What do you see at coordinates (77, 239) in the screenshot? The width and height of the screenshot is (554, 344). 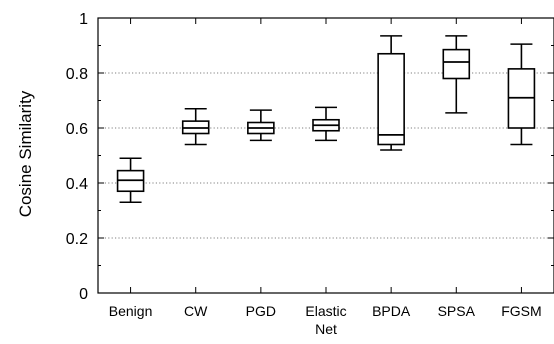 I see `y-tick-label-1: 0.2` at bounding box center [77, 239].